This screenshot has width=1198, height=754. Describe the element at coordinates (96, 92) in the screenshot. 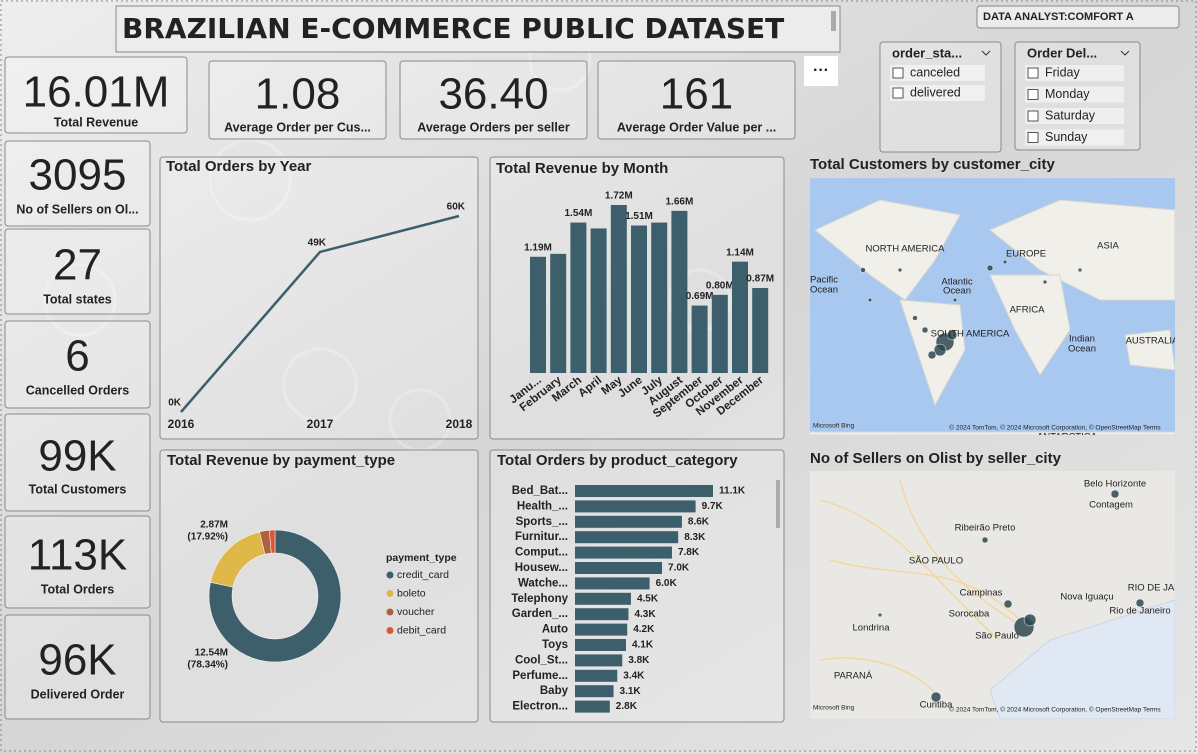

I see `kpi-value: 16.01M` at that location.